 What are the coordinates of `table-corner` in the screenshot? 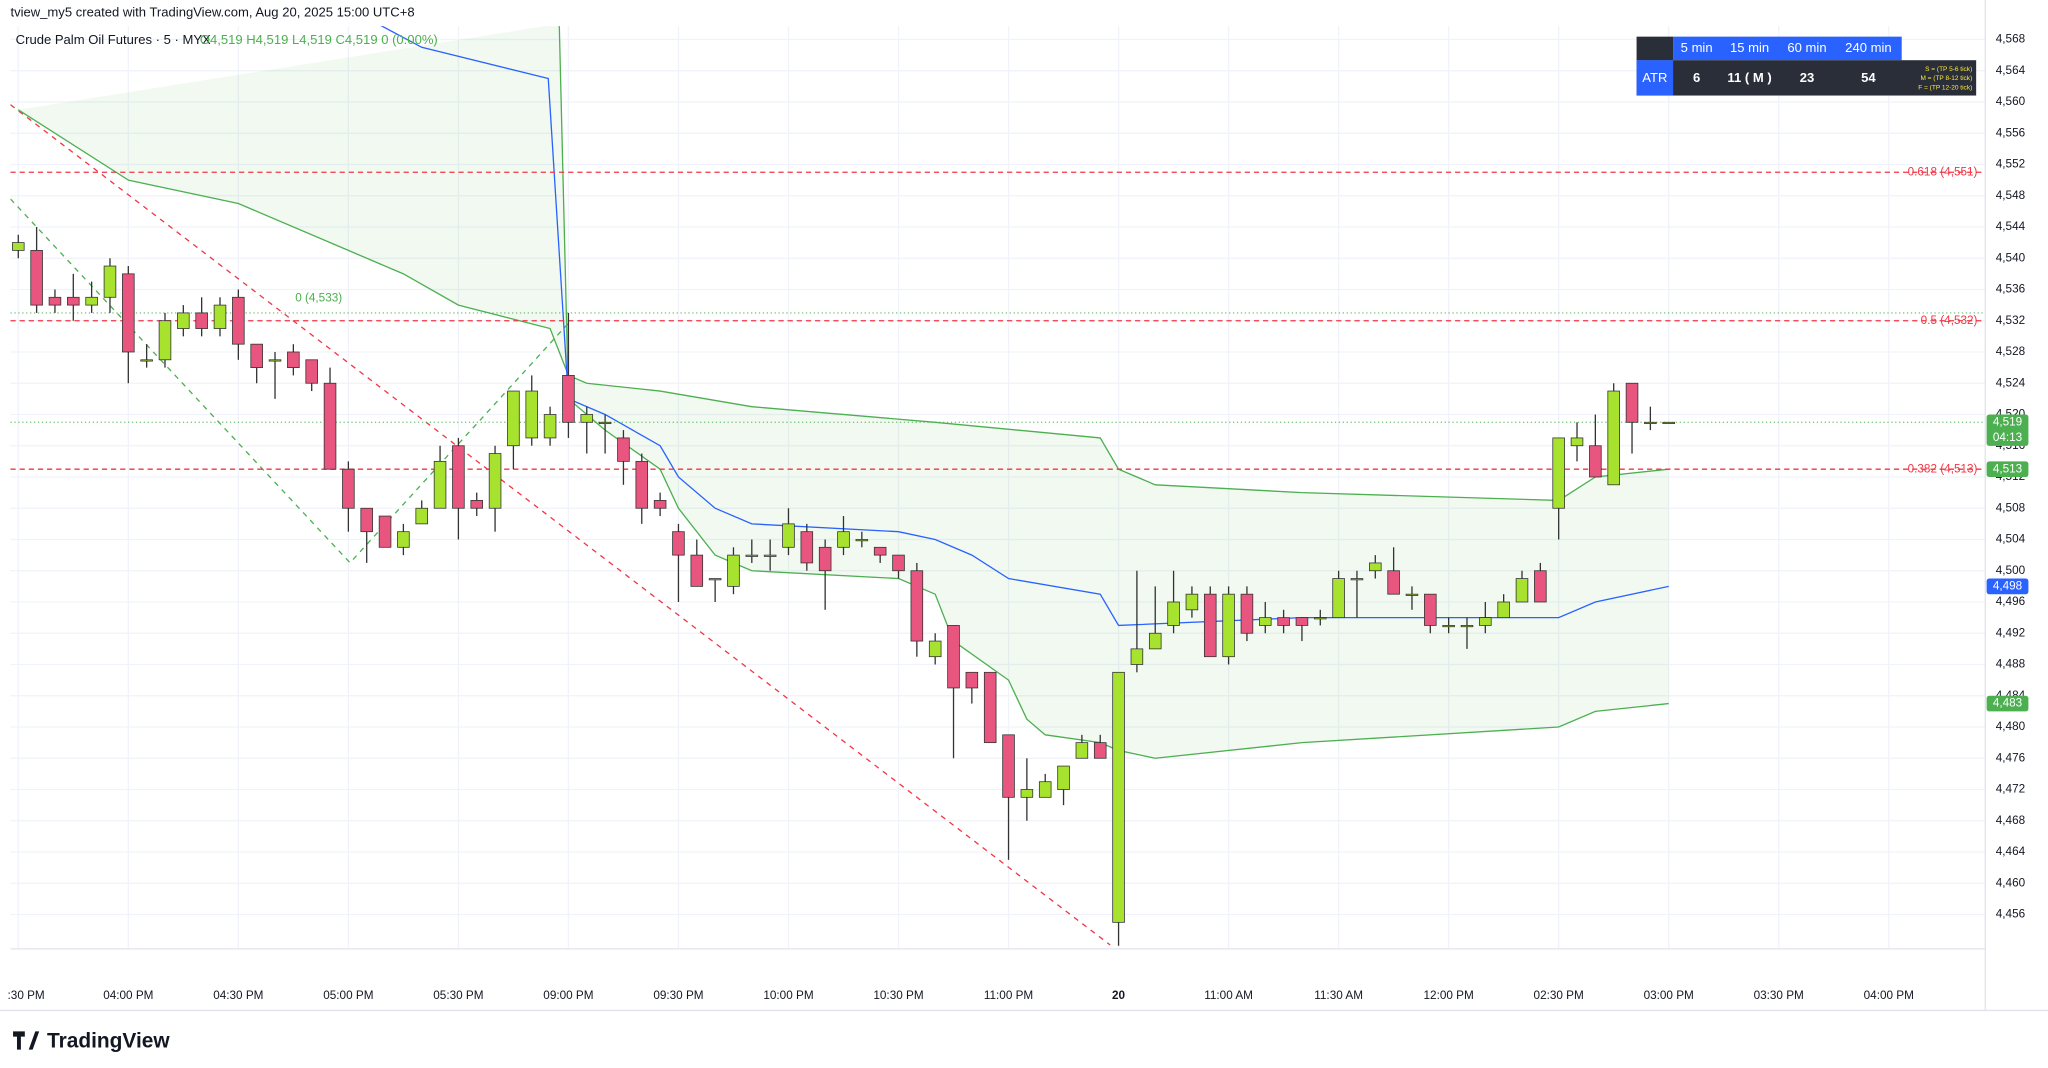 It's located at (1655, 48).